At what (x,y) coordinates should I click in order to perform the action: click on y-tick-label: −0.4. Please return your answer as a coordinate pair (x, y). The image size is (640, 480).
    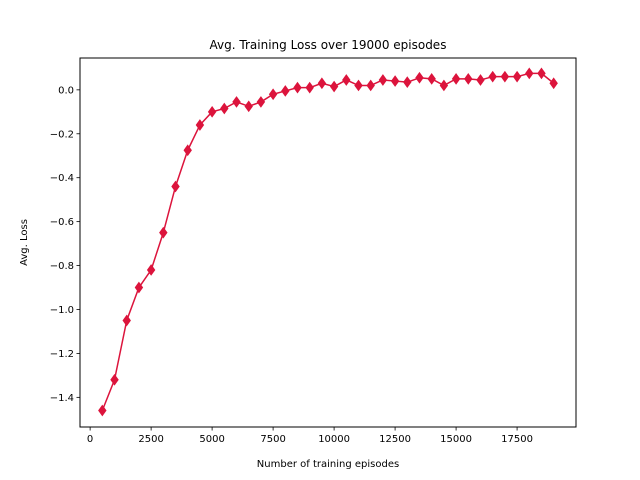
    Looking at the image, I should click on (62, 178).